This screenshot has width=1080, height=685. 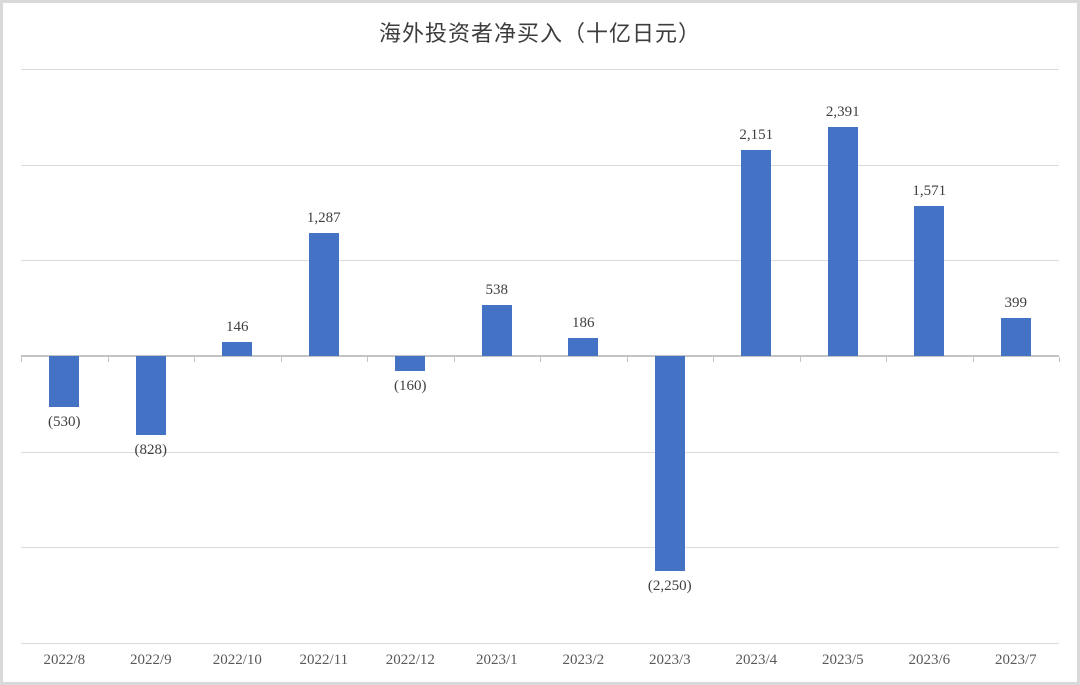 I want to click on x-axis-label: 2022/8, so click(x=64, y=660).